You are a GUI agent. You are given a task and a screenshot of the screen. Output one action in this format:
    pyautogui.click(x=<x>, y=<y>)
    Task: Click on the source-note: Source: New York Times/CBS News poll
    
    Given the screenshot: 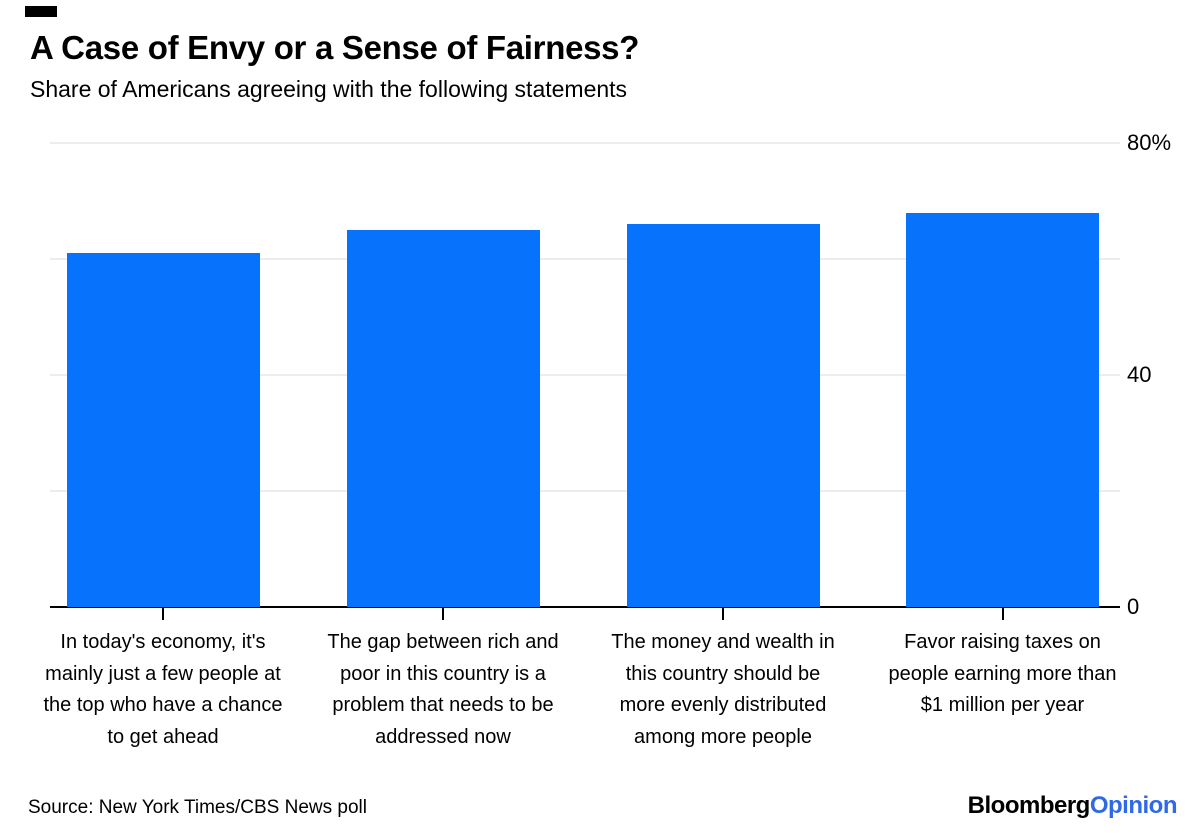 What is the action you would take?
    pyautogui.click(x=197, y=807)
    